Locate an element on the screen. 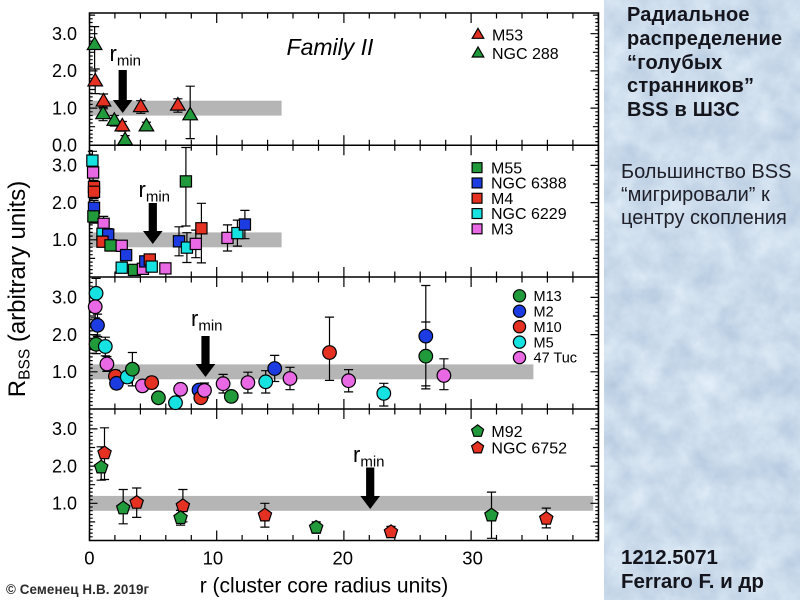 The height and width of the screenshot is (605, 800). svg-text: M53 is located at coordinates (507, 35).